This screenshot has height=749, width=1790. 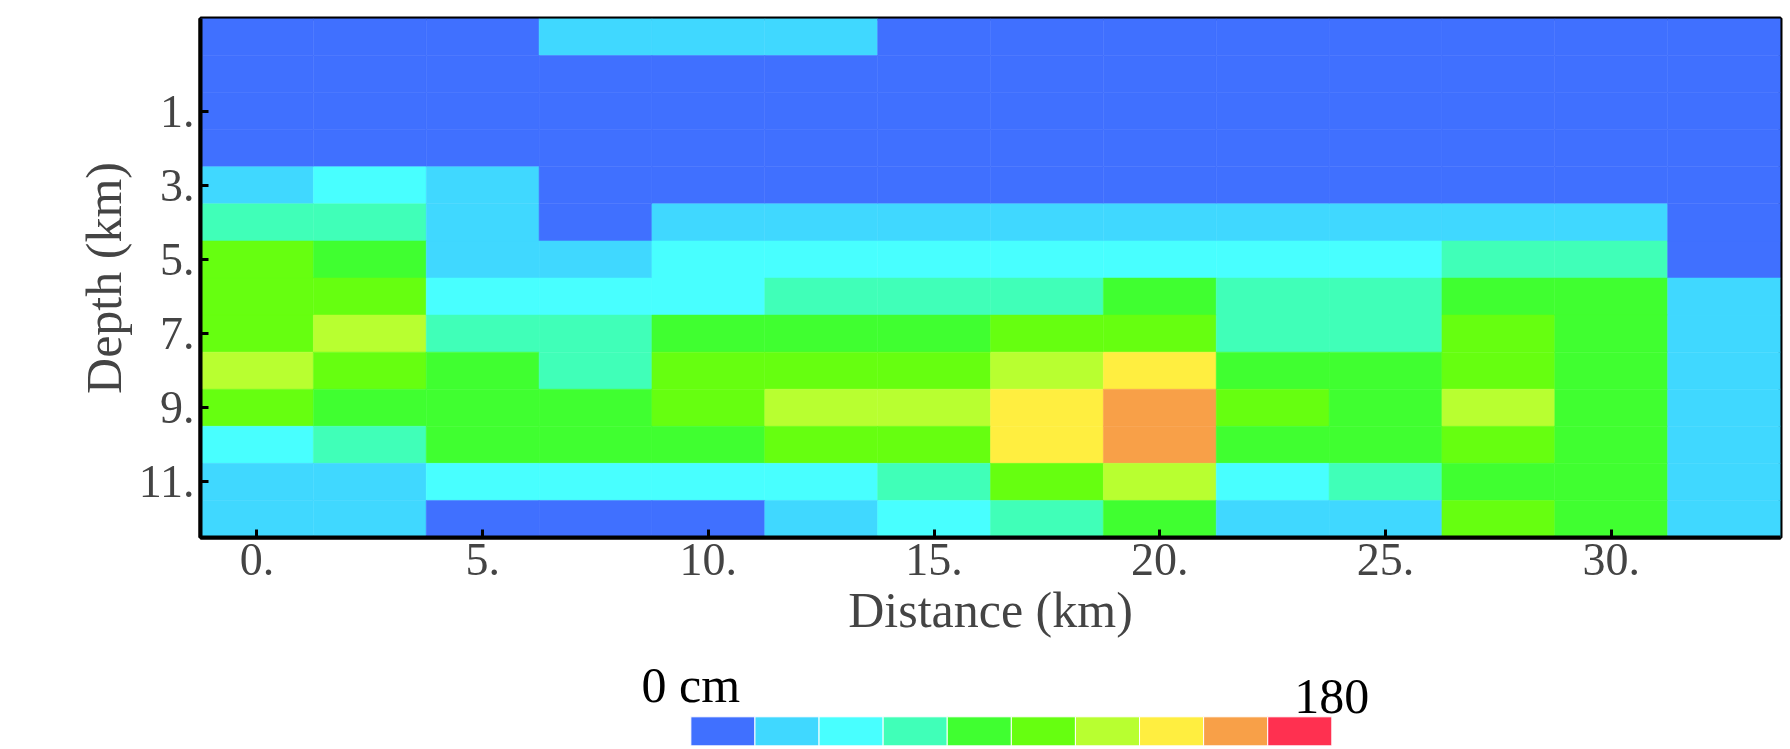 I want to click on x-tick-label: 10., so click(x=708, y=559).